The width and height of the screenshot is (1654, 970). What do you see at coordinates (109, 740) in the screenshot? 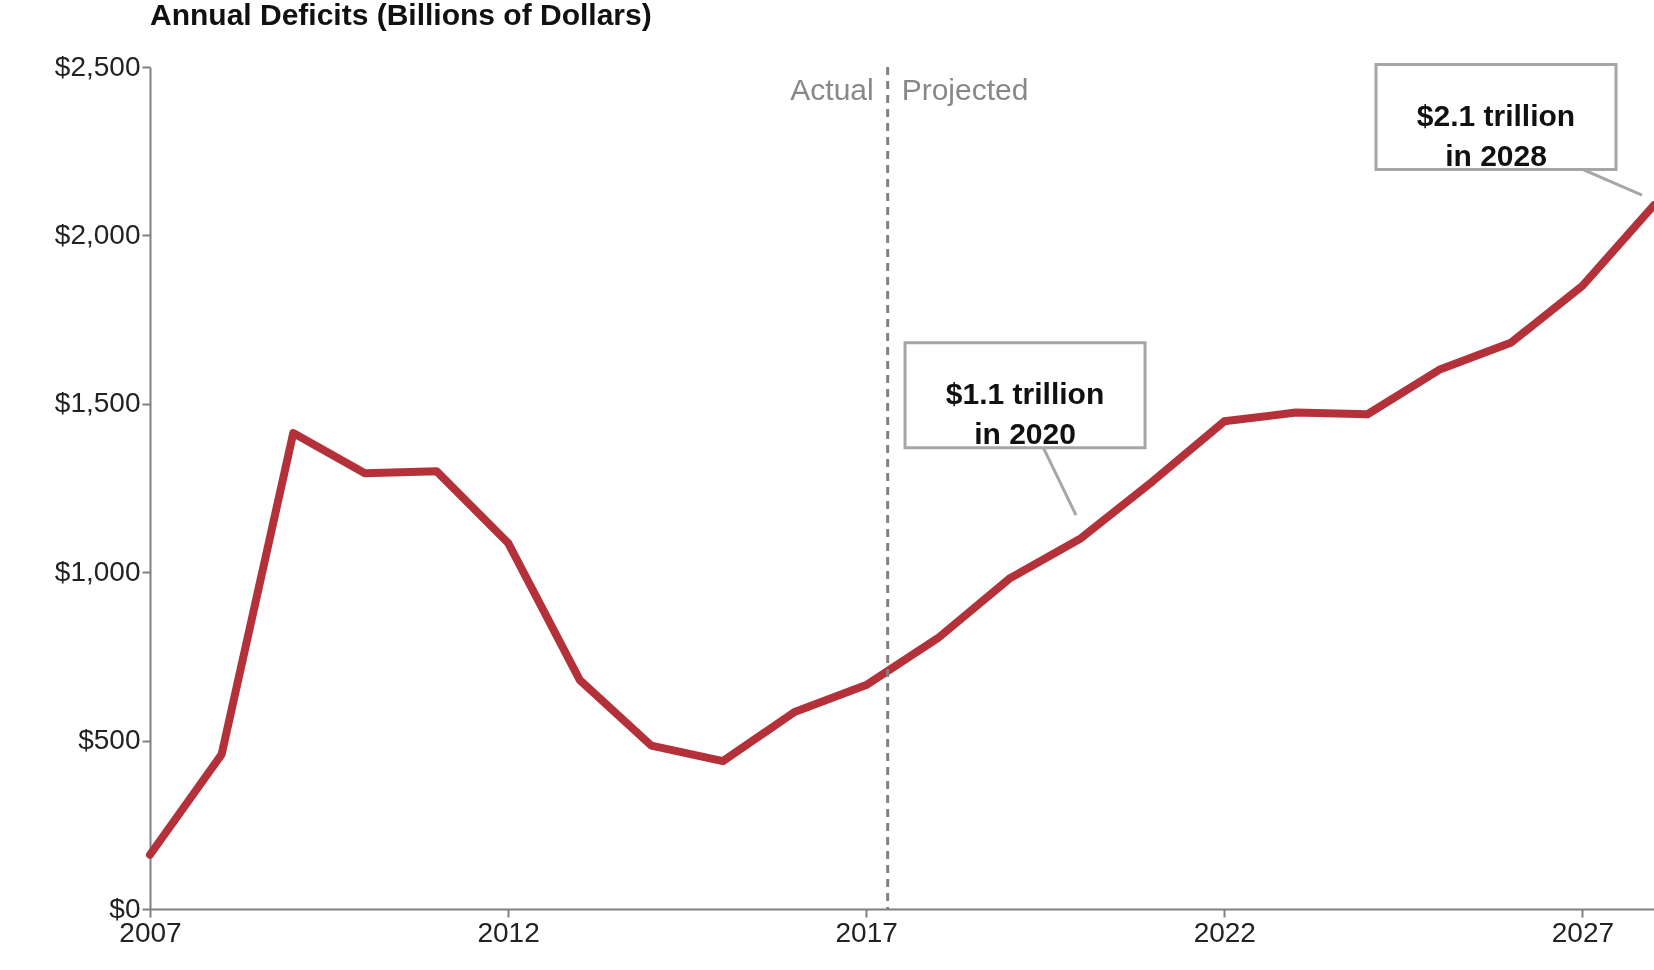
I see `y-tick-label: $500` at bounding box center [109, 740].